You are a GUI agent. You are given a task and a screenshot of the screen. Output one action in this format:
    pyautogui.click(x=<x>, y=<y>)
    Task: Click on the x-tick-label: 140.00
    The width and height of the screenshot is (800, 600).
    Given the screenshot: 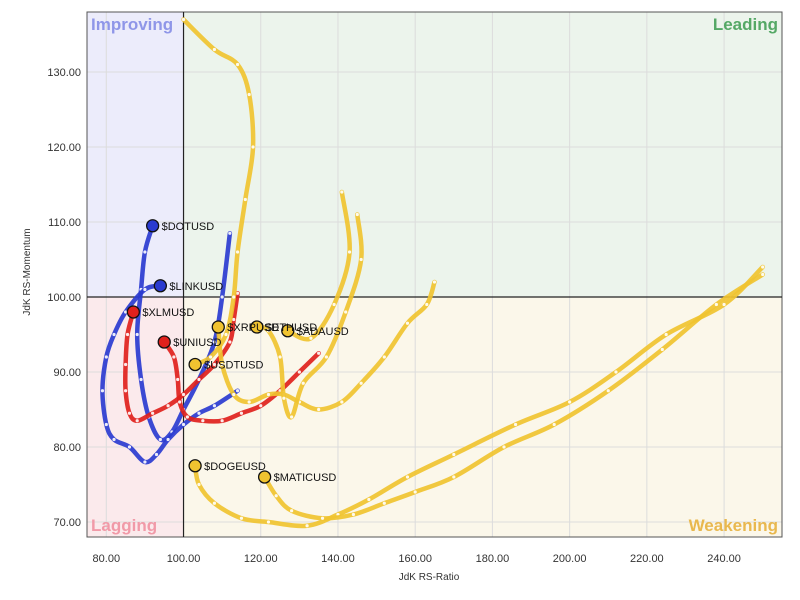 What is the action you would take?
    pyautogui.click(x=338, y=559)
    